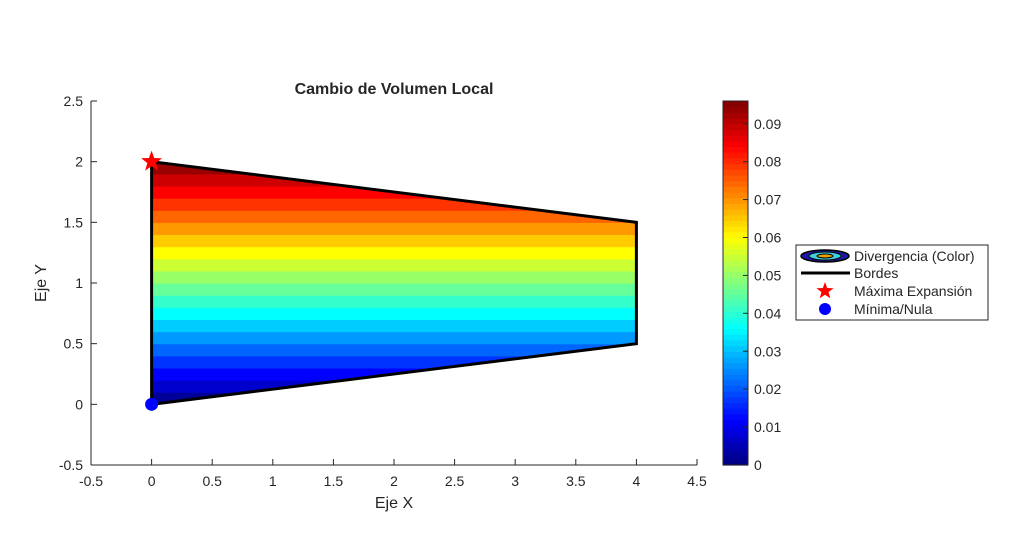  What do you see at coordinates (767, 162) in the screenshot?
I see `colorbar-tick-label: 0.08` at bounding box center [767, 162].